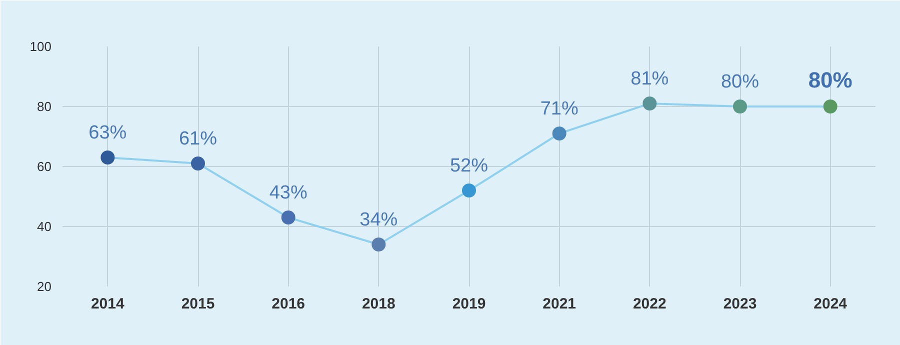  What do you see at coordinates (740, 304) in the screenshot?
I see `x-tick-label: 2023` at bounding box center [740, 304].